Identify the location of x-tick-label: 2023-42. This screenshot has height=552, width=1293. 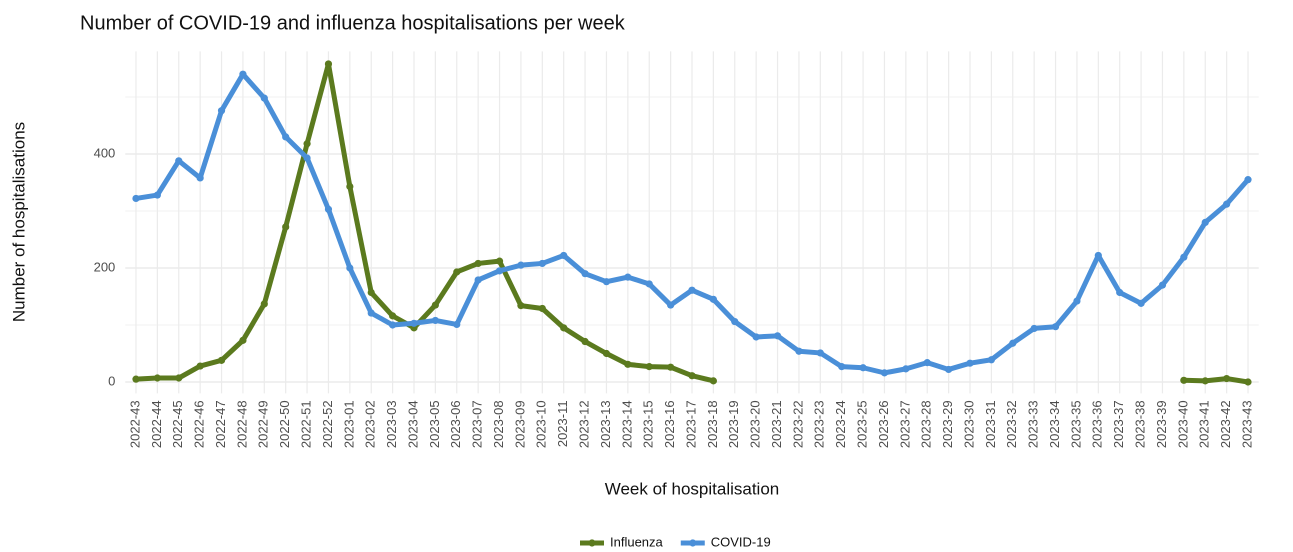
(1225, 424).